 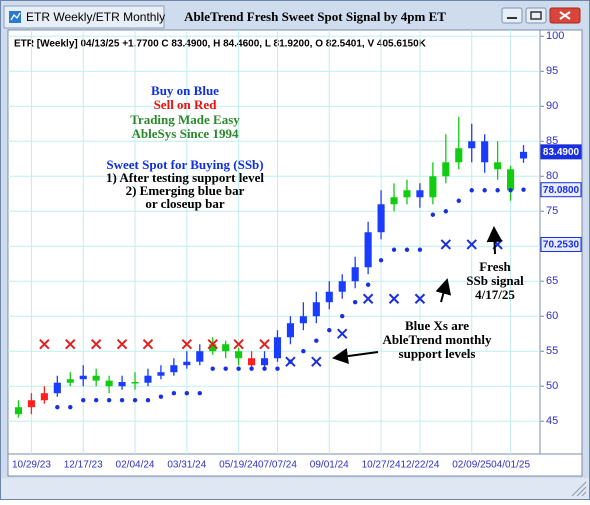 What do you see at coordinates (495, 294) in the screenshot?
I see `annotation: 4/17/25` at bounding box center [495, 294].